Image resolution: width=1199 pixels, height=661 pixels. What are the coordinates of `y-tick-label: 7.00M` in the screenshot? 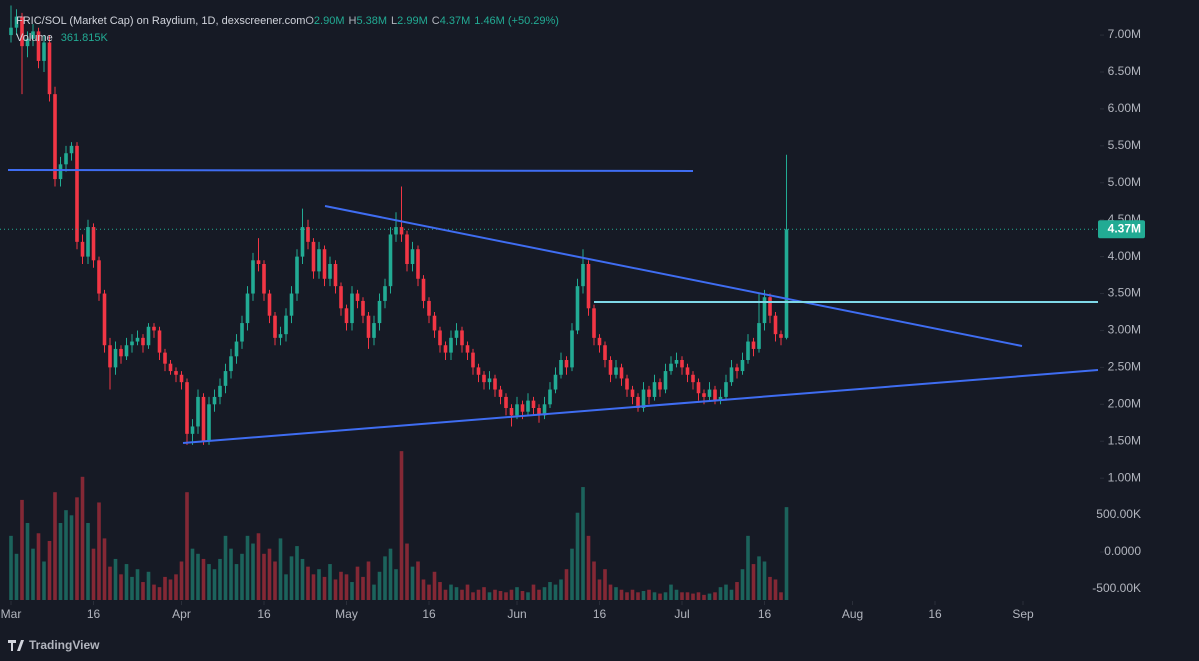 It's located at (1124, 34).